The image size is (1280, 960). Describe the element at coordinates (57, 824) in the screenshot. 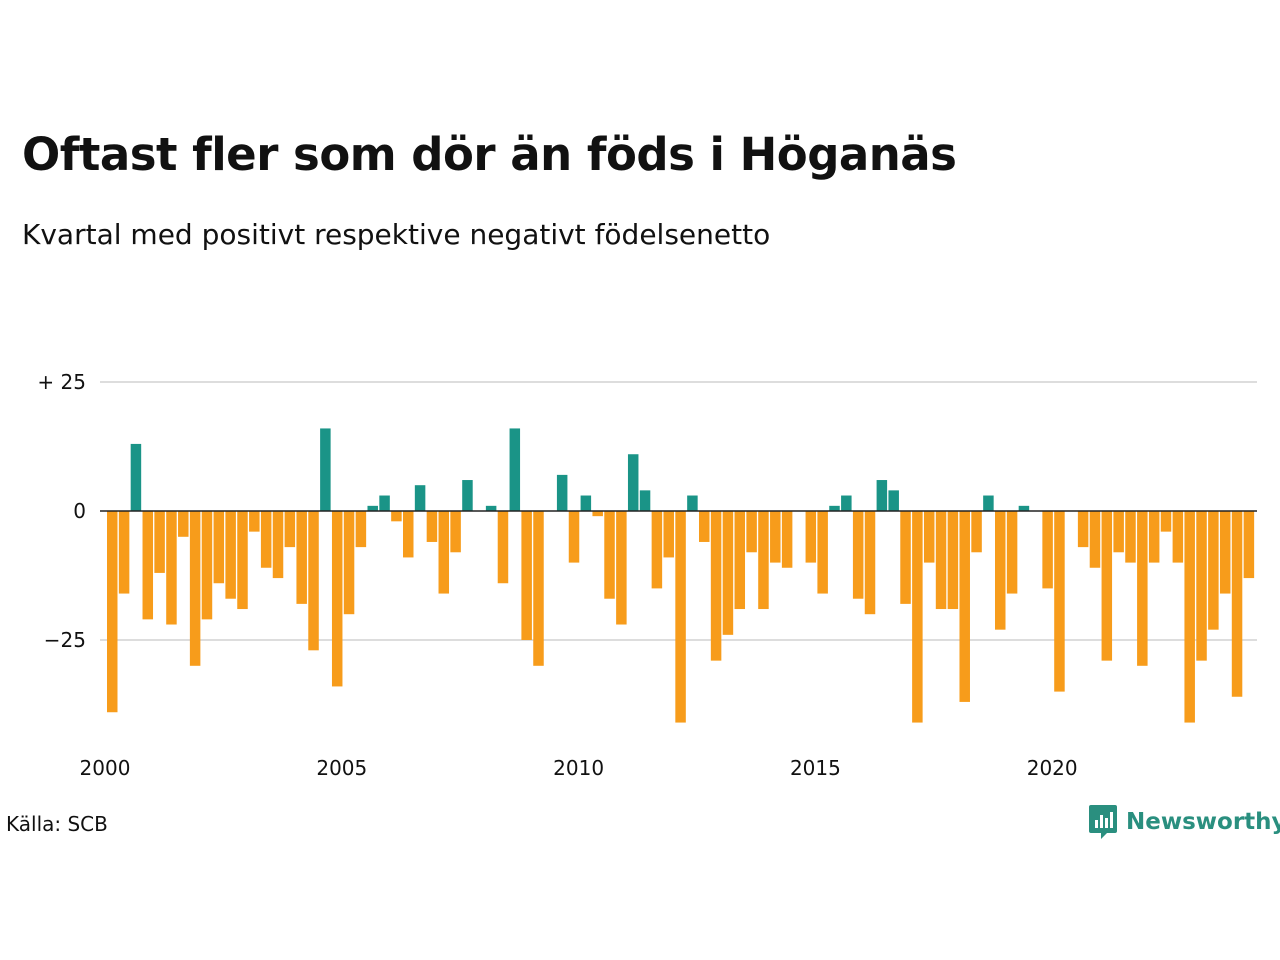

I see `source-note: Källa: SCB` at that location.